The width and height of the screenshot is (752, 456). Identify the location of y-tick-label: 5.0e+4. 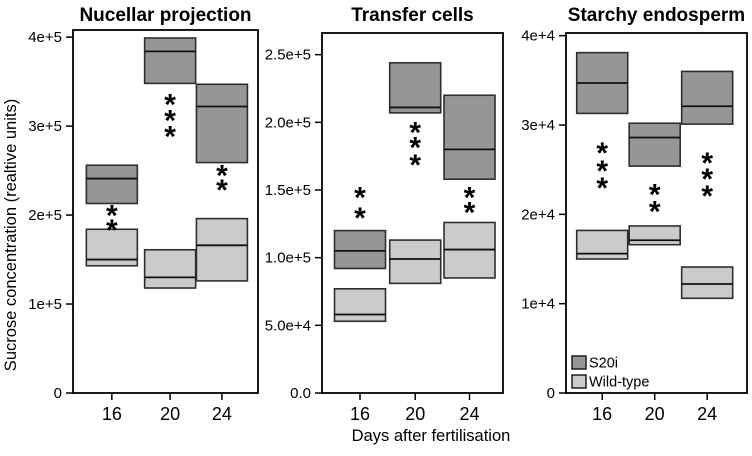
(288, 325).